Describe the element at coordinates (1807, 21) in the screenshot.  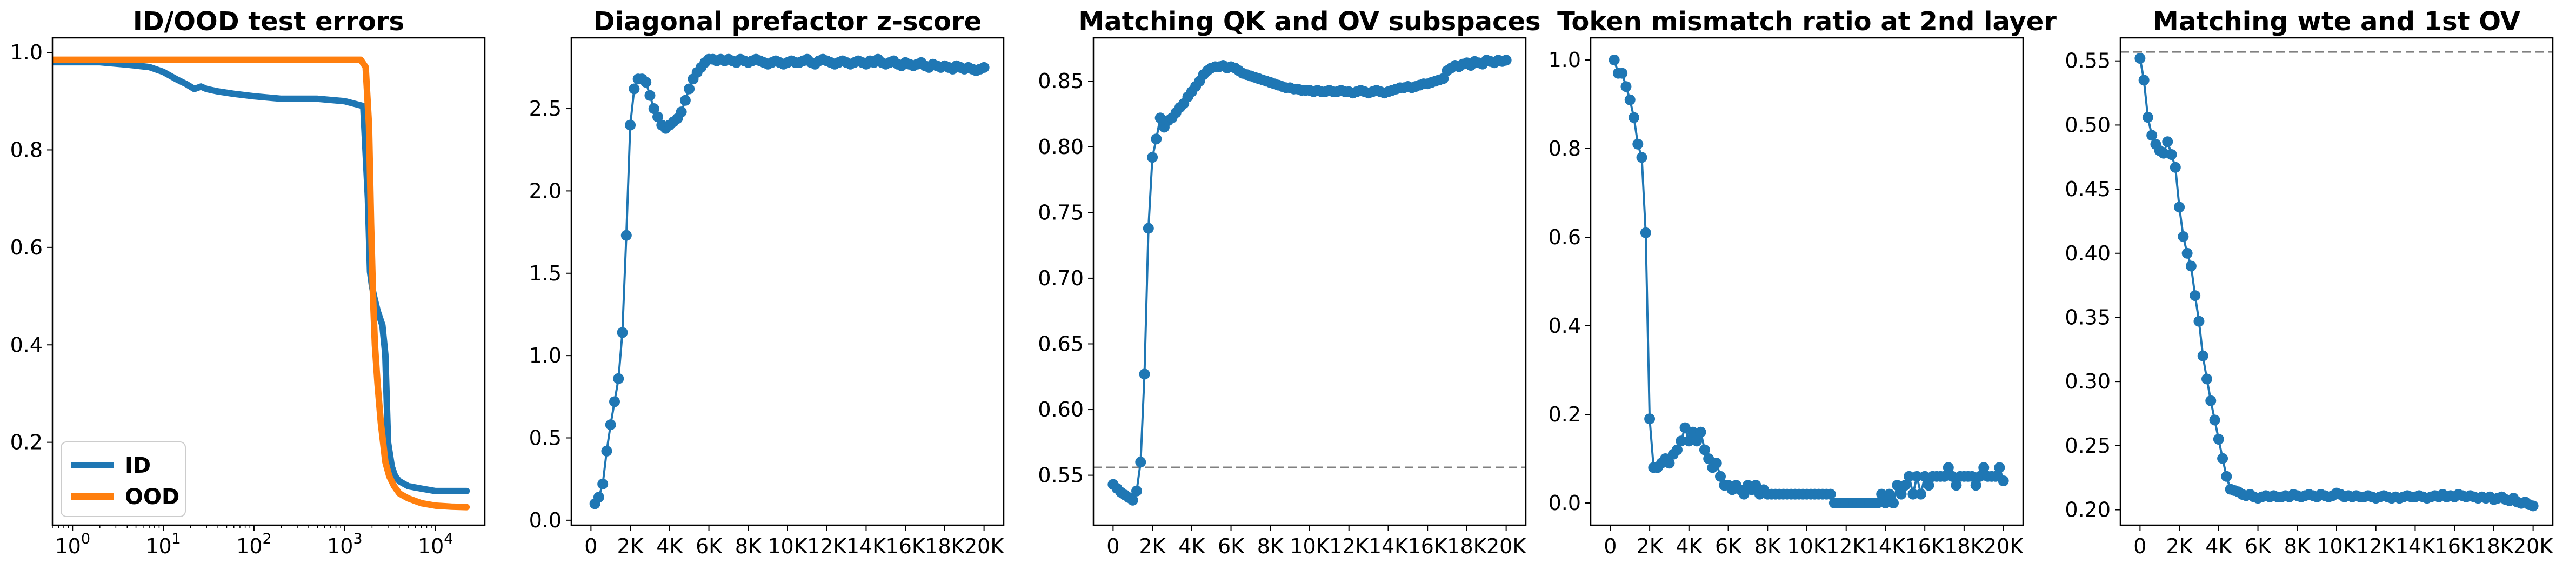
I see `chart-title: Token mismatch ratio at 2nd layer` at that location.